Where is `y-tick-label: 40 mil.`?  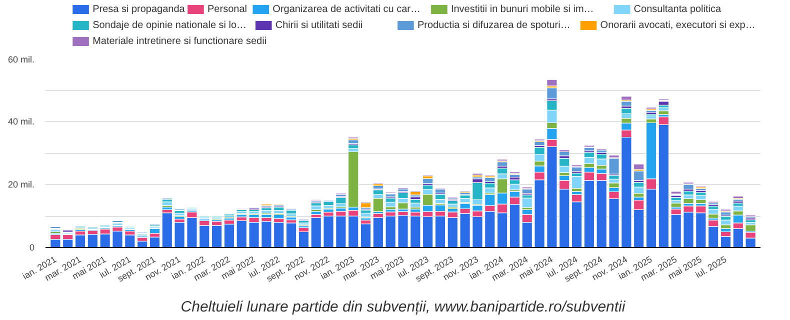 y-tick-label: 40 mil. is located at coordinates (21, 121).